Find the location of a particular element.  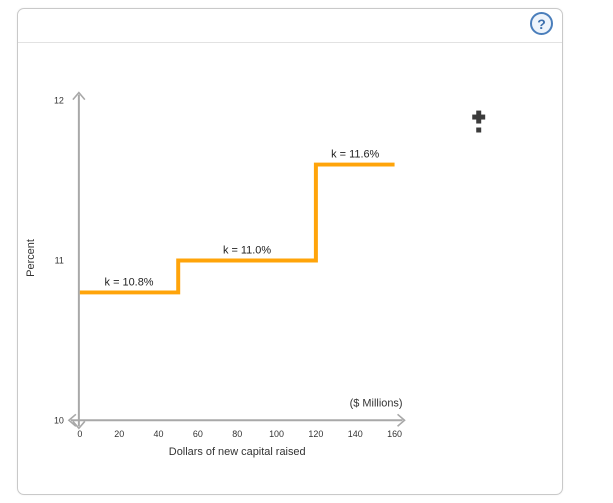

y-tick-label: 11 is located at coordinates (59, 260).